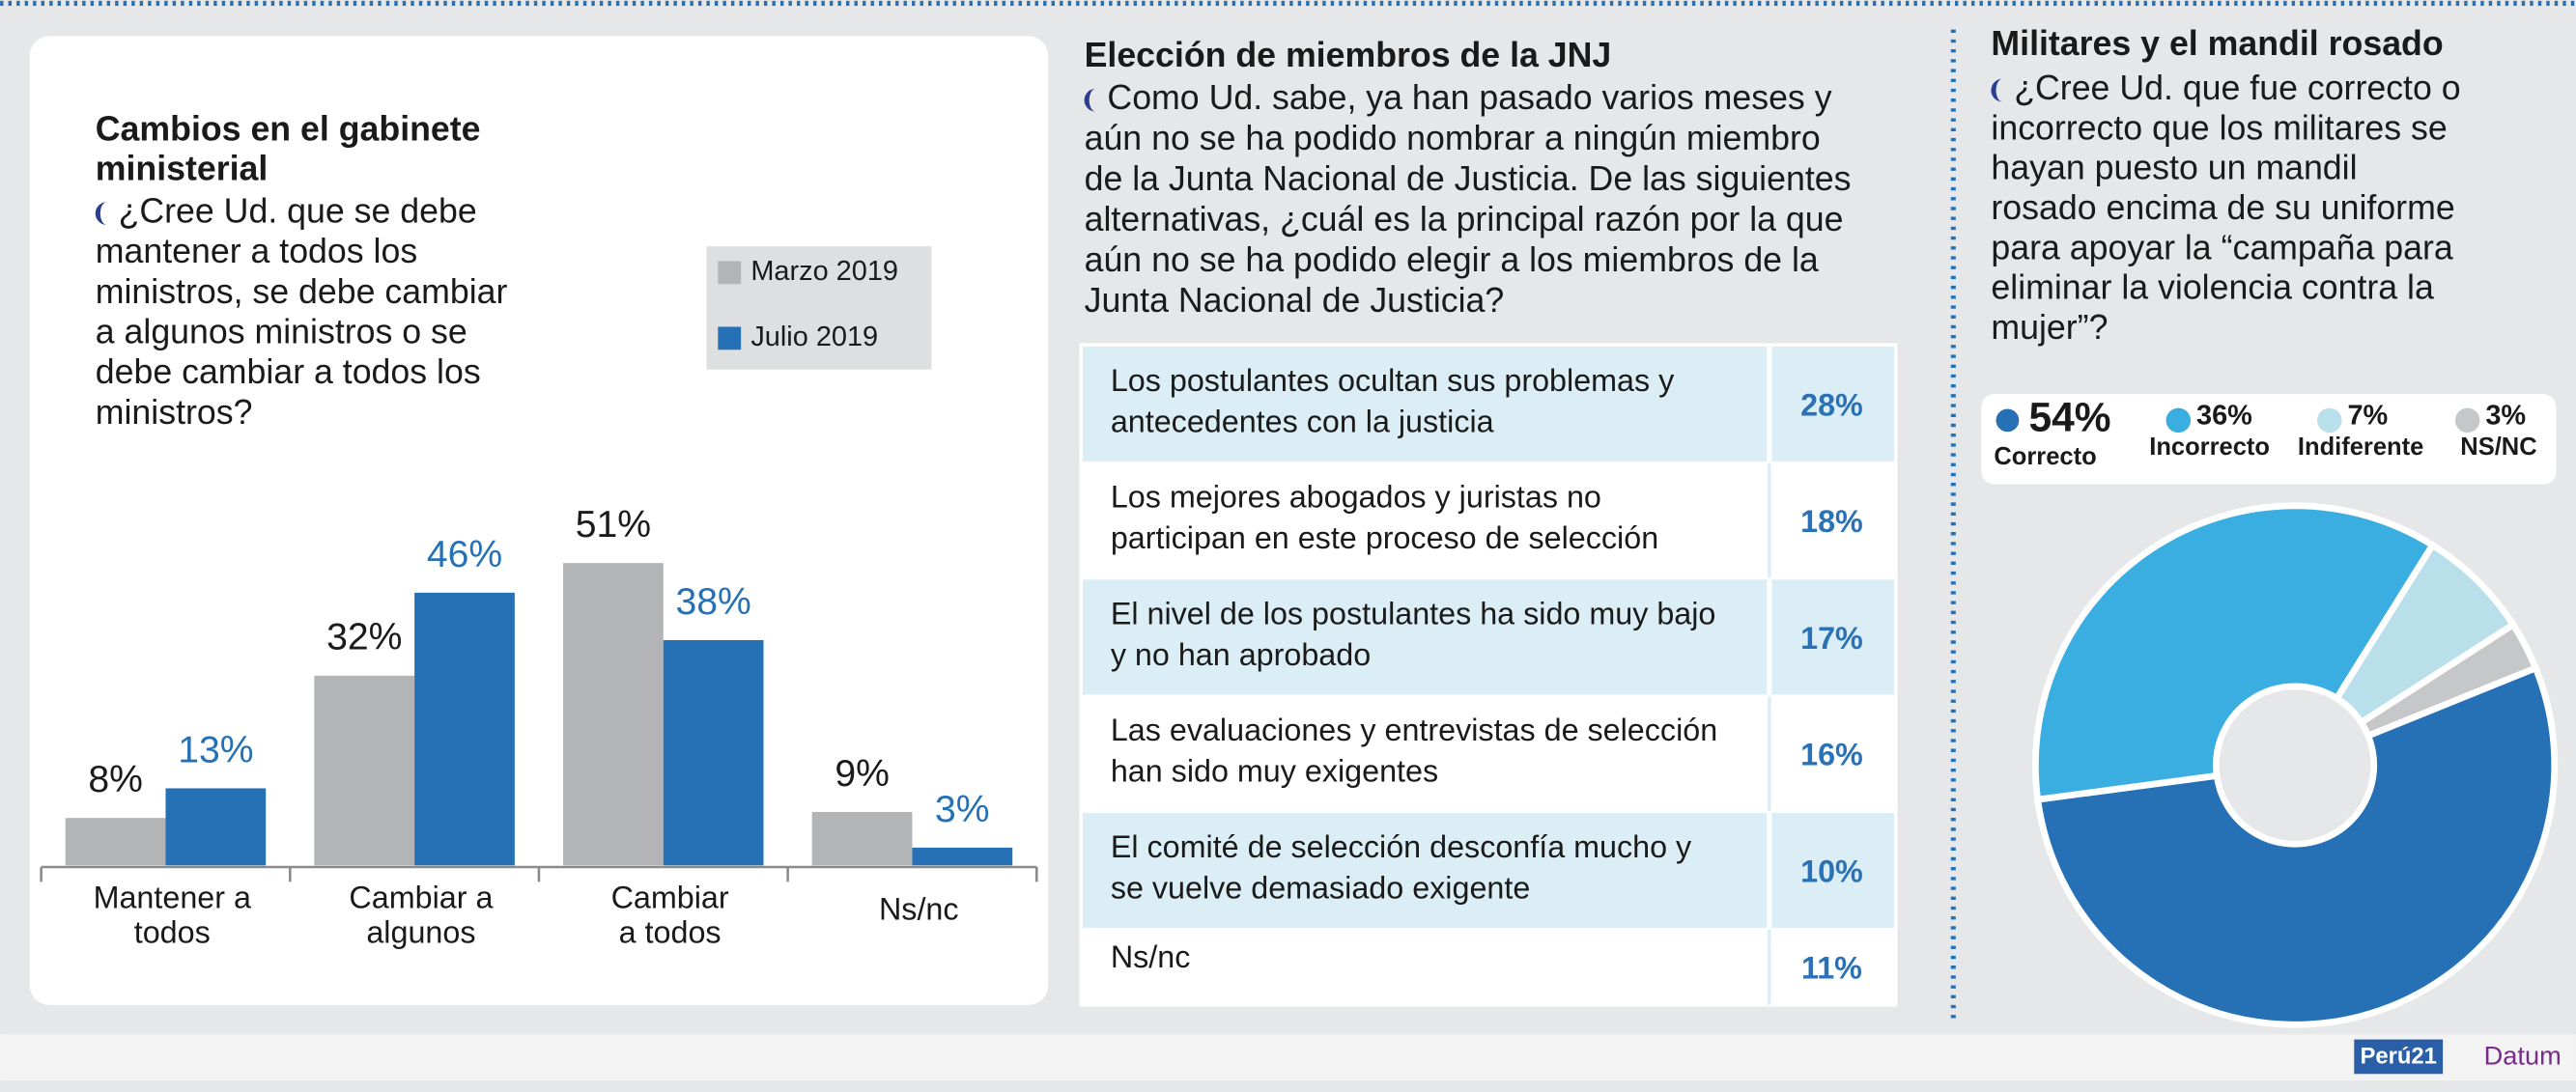  What do you see at coordinates (1831, 969) in the screenshot?
I see `row-value: 11%` at bounding box center [1831, 969].